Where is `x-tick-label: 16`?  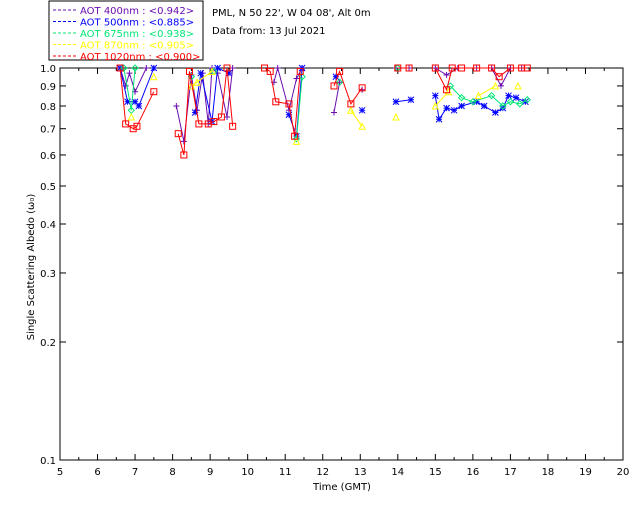
x-tick-label: 16 is located at coordinates (472, 472).